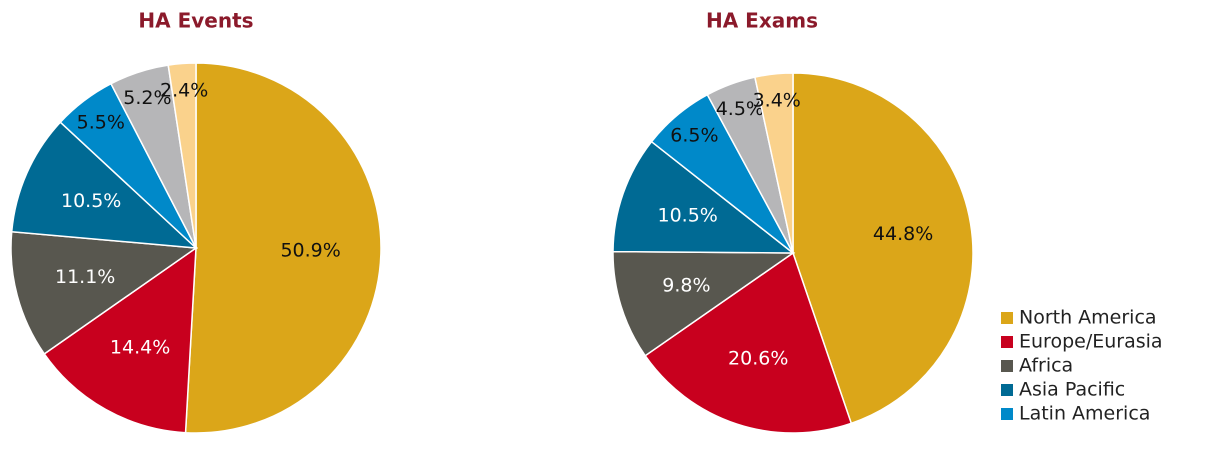 The height and width of the screenshot is (452, 1214). I want to click on legend-label: North America, so click(1088, 318).